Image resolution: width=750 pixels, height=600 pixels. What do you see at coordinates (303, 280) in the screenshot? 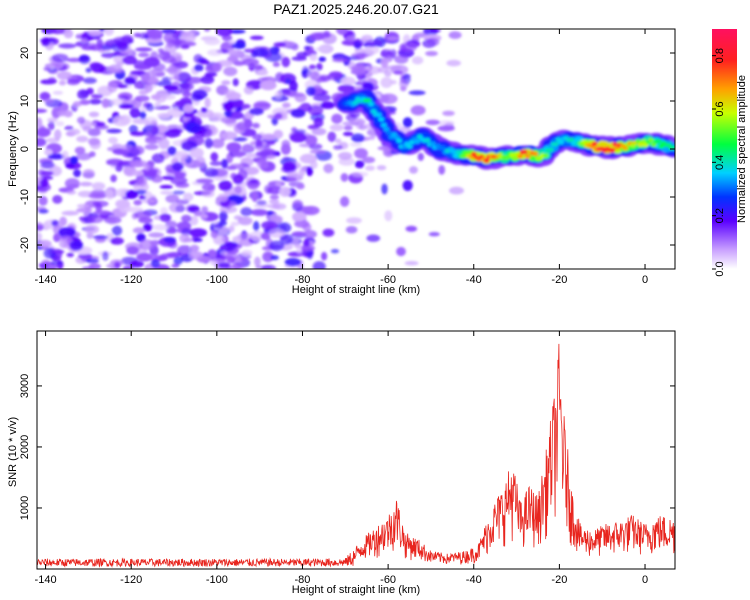
I see `x-tick-label: -80` at bounding box center [303, 280].